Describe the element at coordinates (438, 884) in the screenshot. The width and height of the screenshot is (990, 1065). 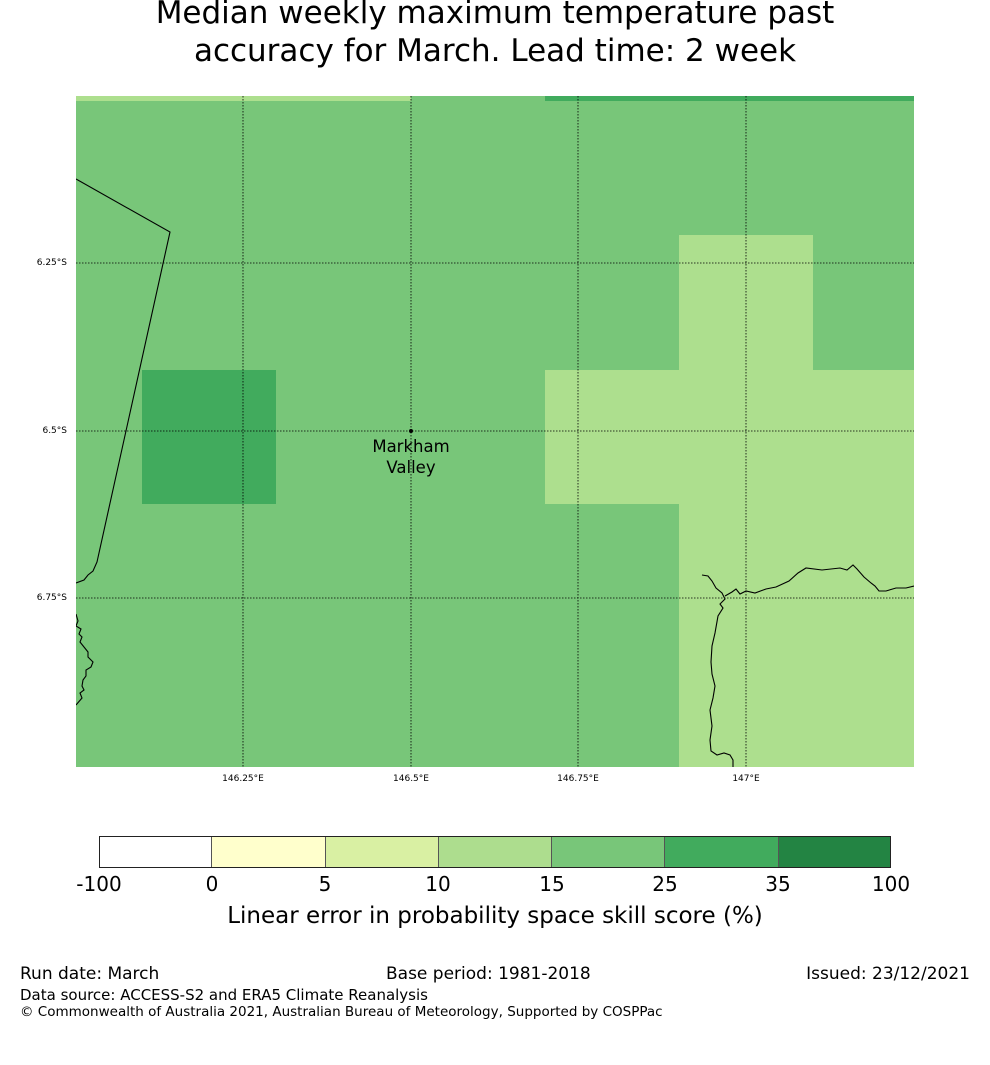
I see `colorbar-tick: 10` at that location.